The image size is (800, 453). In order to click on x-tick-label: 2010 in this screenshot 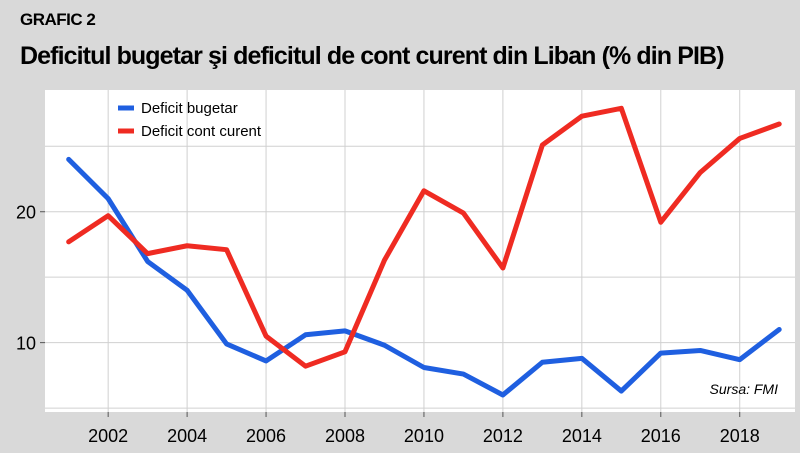, I will do `click(424, 436)`.